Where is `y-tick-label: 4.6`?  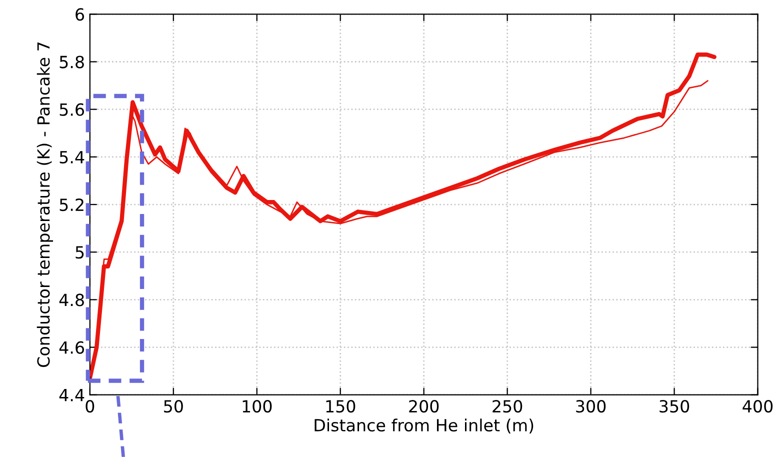 y-tick-label: 4.6 is located at coordinates (71, 347).